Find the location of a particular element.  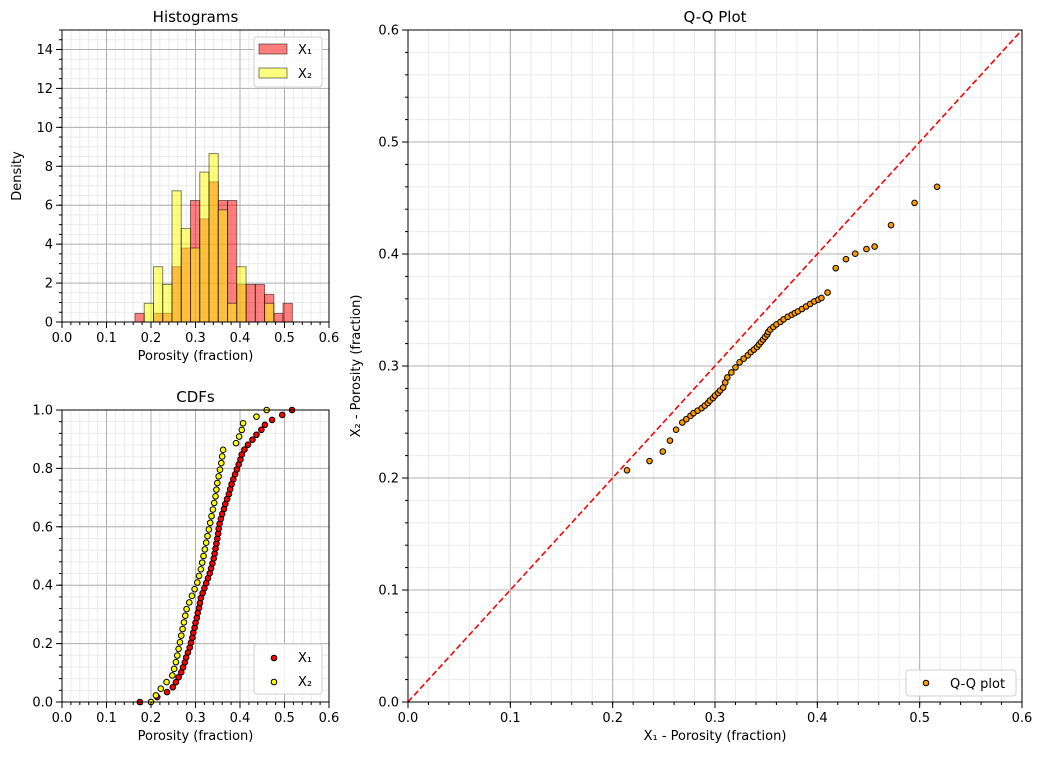

legend-marker is located at coordinates (274, 658).